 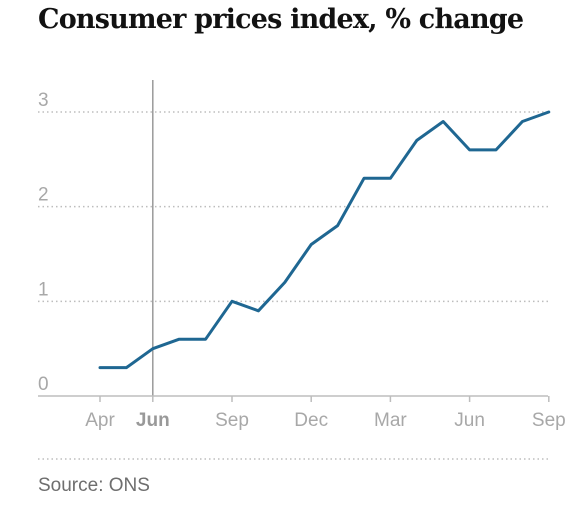 I want to click on y-axis-ticks: 0 1 2 3, so click(x=43, y=242).